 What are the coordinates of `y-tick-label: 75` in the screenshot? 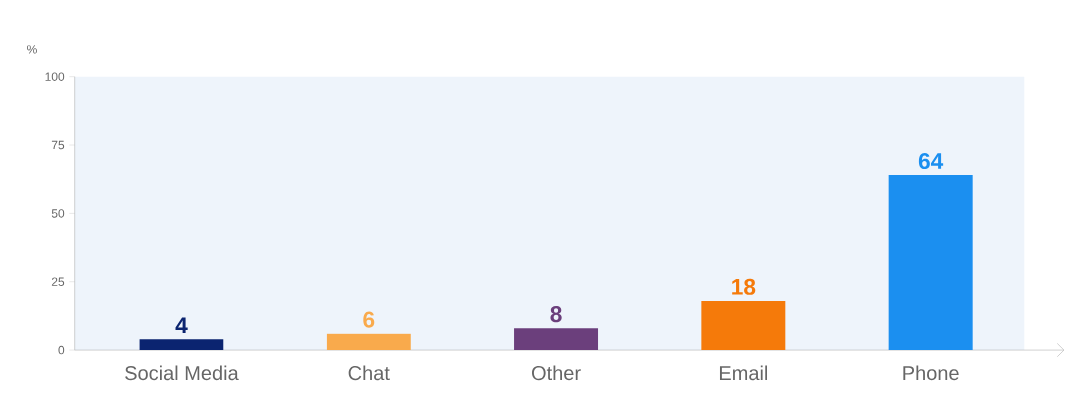 It's located at (58, 145).